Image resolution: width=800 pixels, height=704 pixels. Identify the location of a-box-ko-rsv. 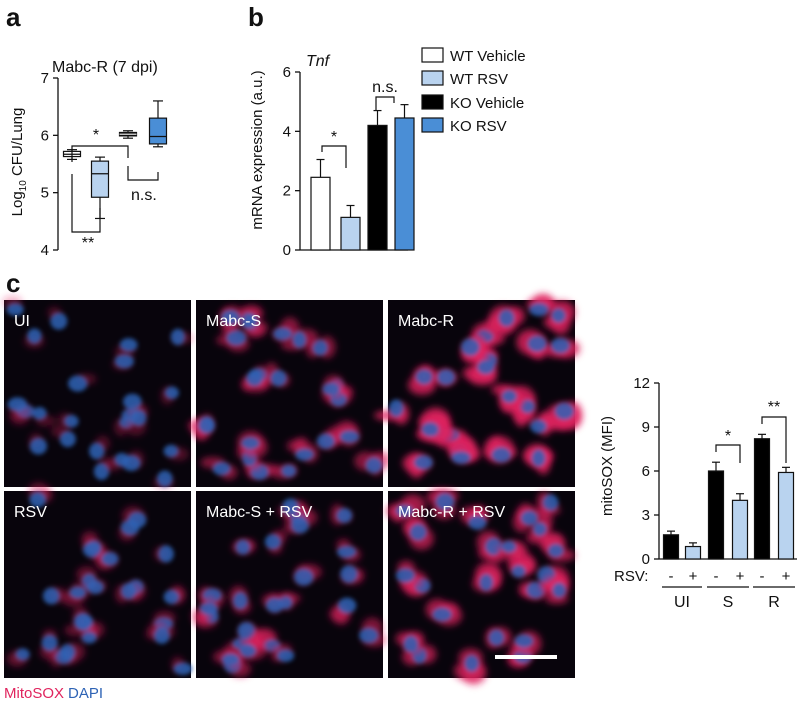
(158, 124).